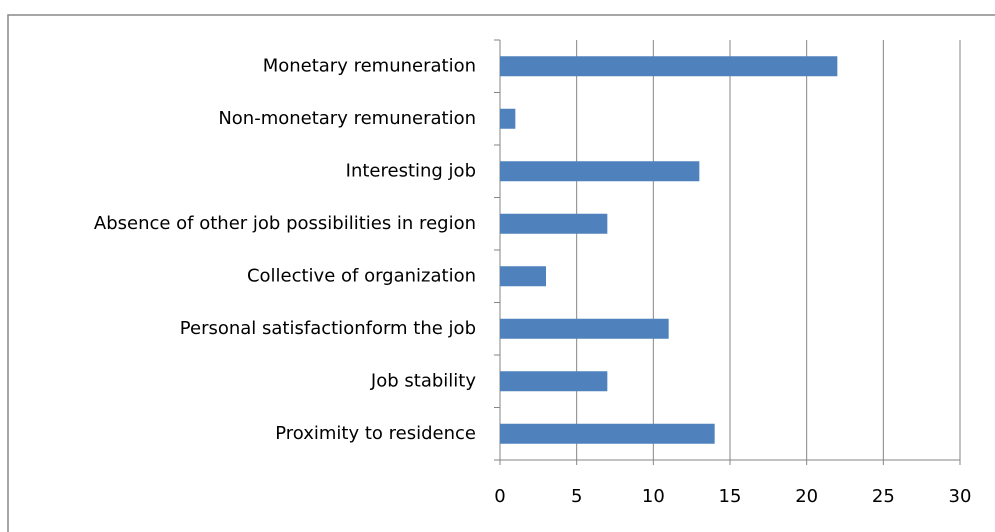 Image resolution: width=995 pixels, height=532 pixels. What do you see at coordinates (347, 118) in the screenshot?
I see `y-tick-label: Non-monetary remuneration` at bounding box center [347, 118].